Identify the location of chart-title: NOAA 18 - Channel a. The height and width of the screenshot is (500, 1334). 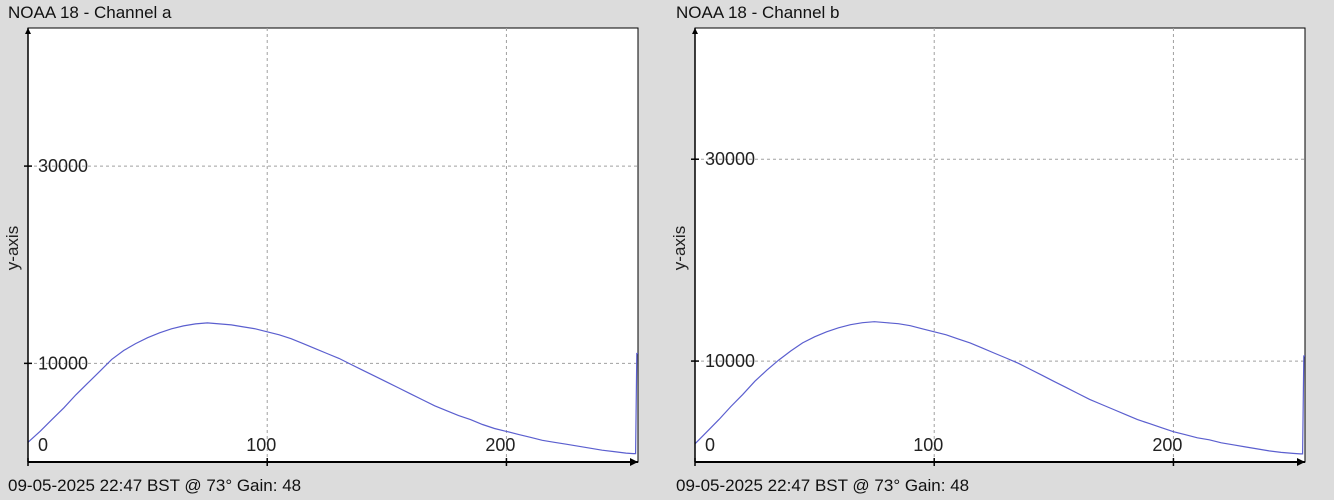
(90, 12).